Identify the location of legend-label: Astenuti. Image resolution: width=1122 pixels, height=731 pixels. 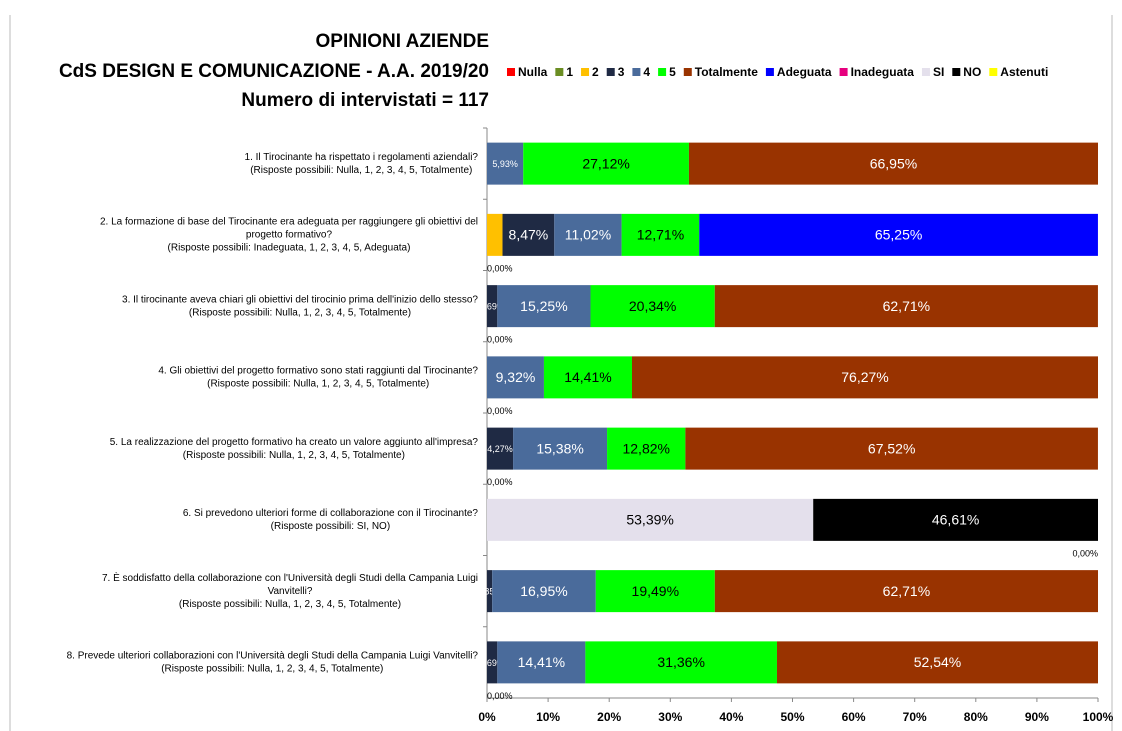
(1024, 72).